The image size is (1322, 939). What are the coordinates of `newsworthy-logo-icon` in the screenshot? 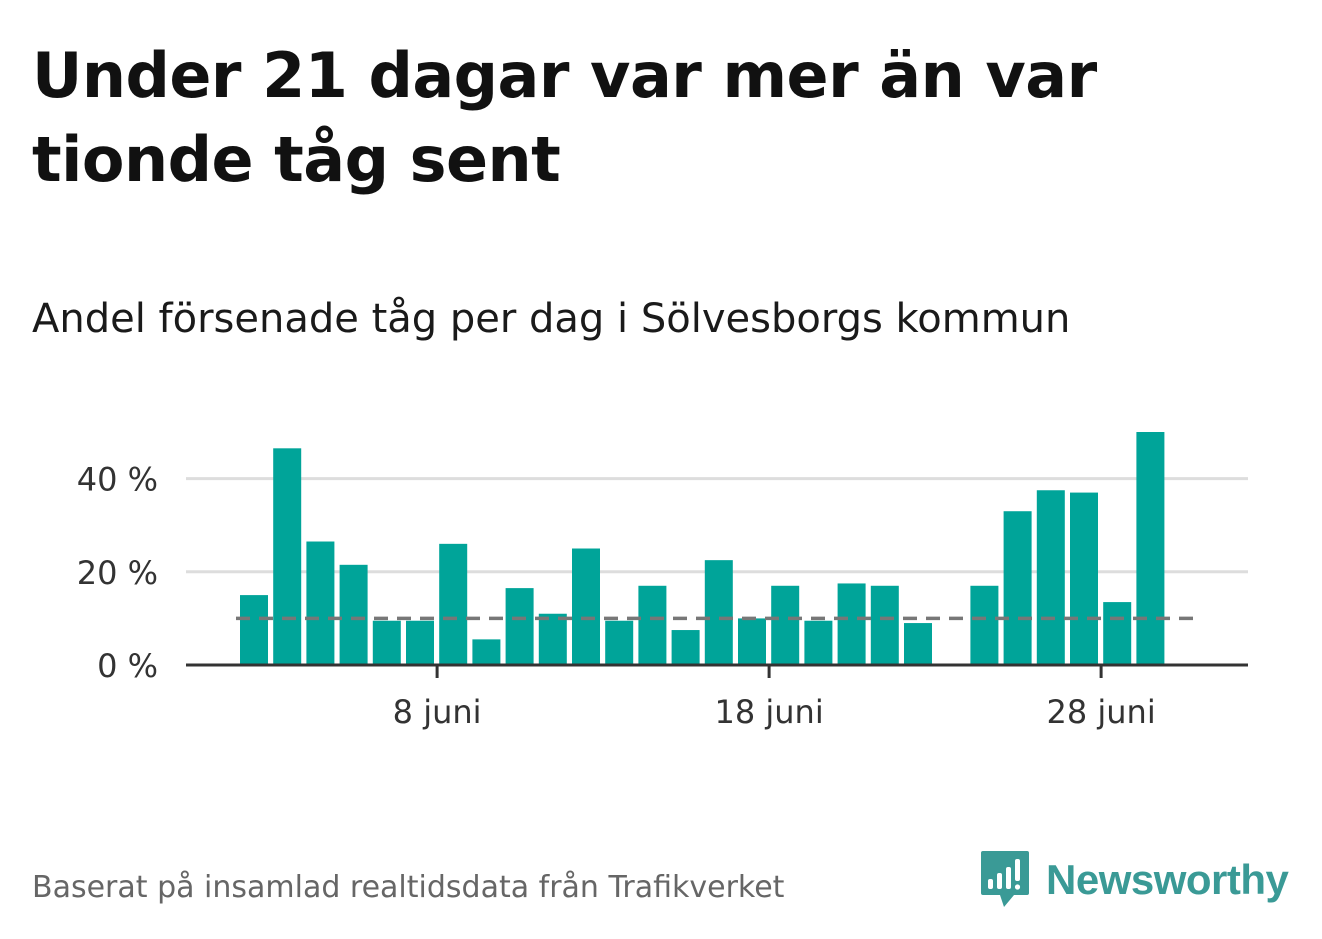 It's located at (1005, 879).